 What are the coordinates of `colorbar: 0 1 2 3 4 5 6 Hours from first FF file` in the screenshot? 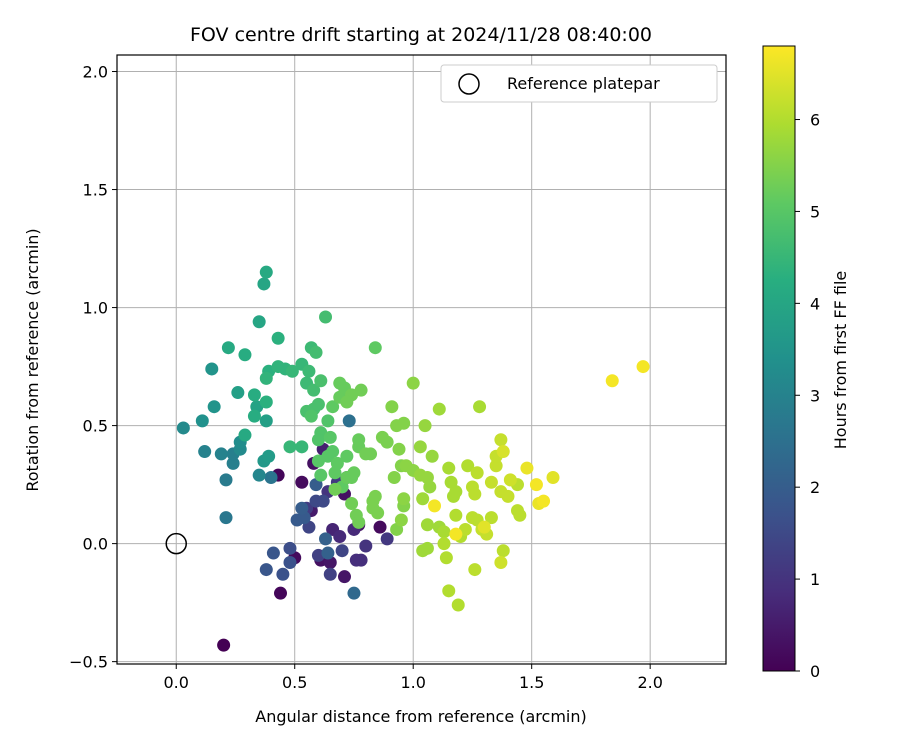 It's located at (806, 363).